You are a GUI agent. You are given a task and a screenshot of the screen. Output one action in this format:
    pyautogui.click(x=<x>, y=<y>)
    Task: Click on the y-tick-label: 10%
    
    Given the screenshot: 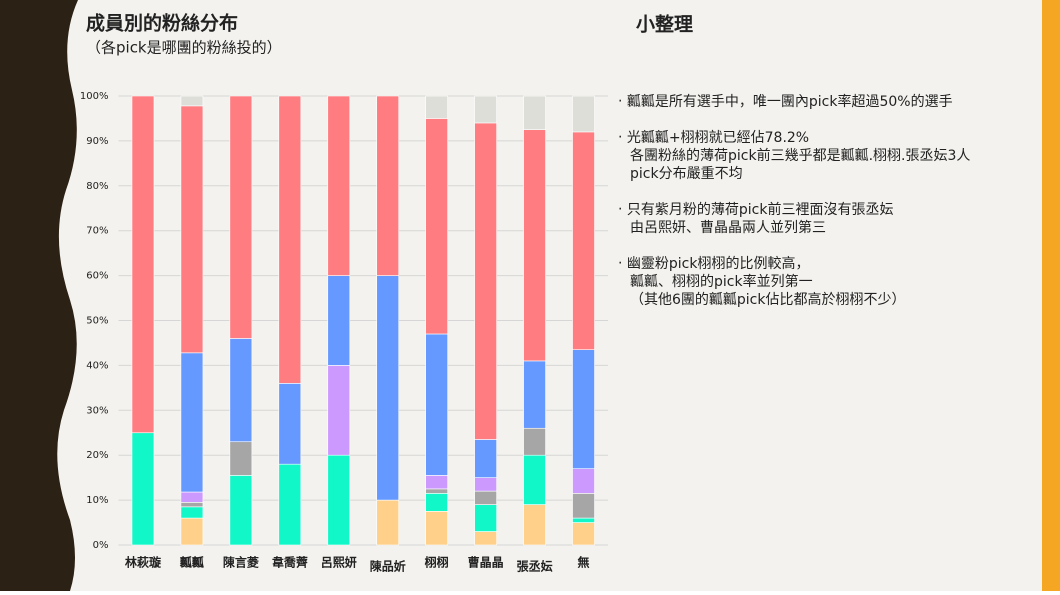 What is the action you would take?
    pyautogui.click(x=97, y=500)
    